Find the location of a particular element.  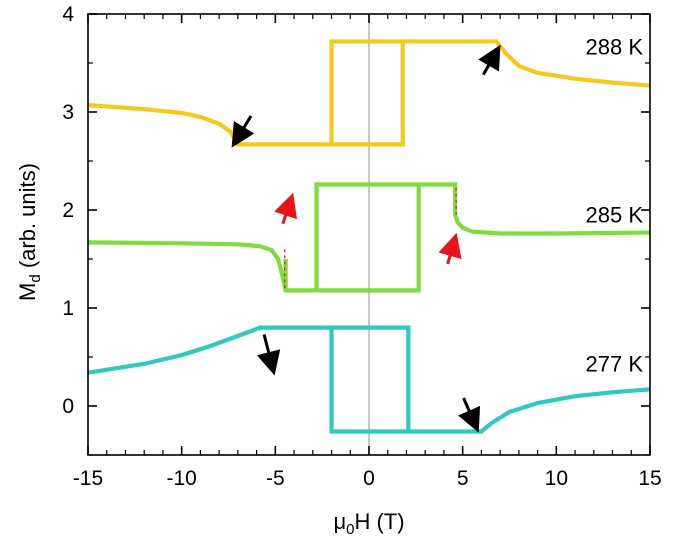

y-tick-label: 1 is located at coordinates (68, 308).